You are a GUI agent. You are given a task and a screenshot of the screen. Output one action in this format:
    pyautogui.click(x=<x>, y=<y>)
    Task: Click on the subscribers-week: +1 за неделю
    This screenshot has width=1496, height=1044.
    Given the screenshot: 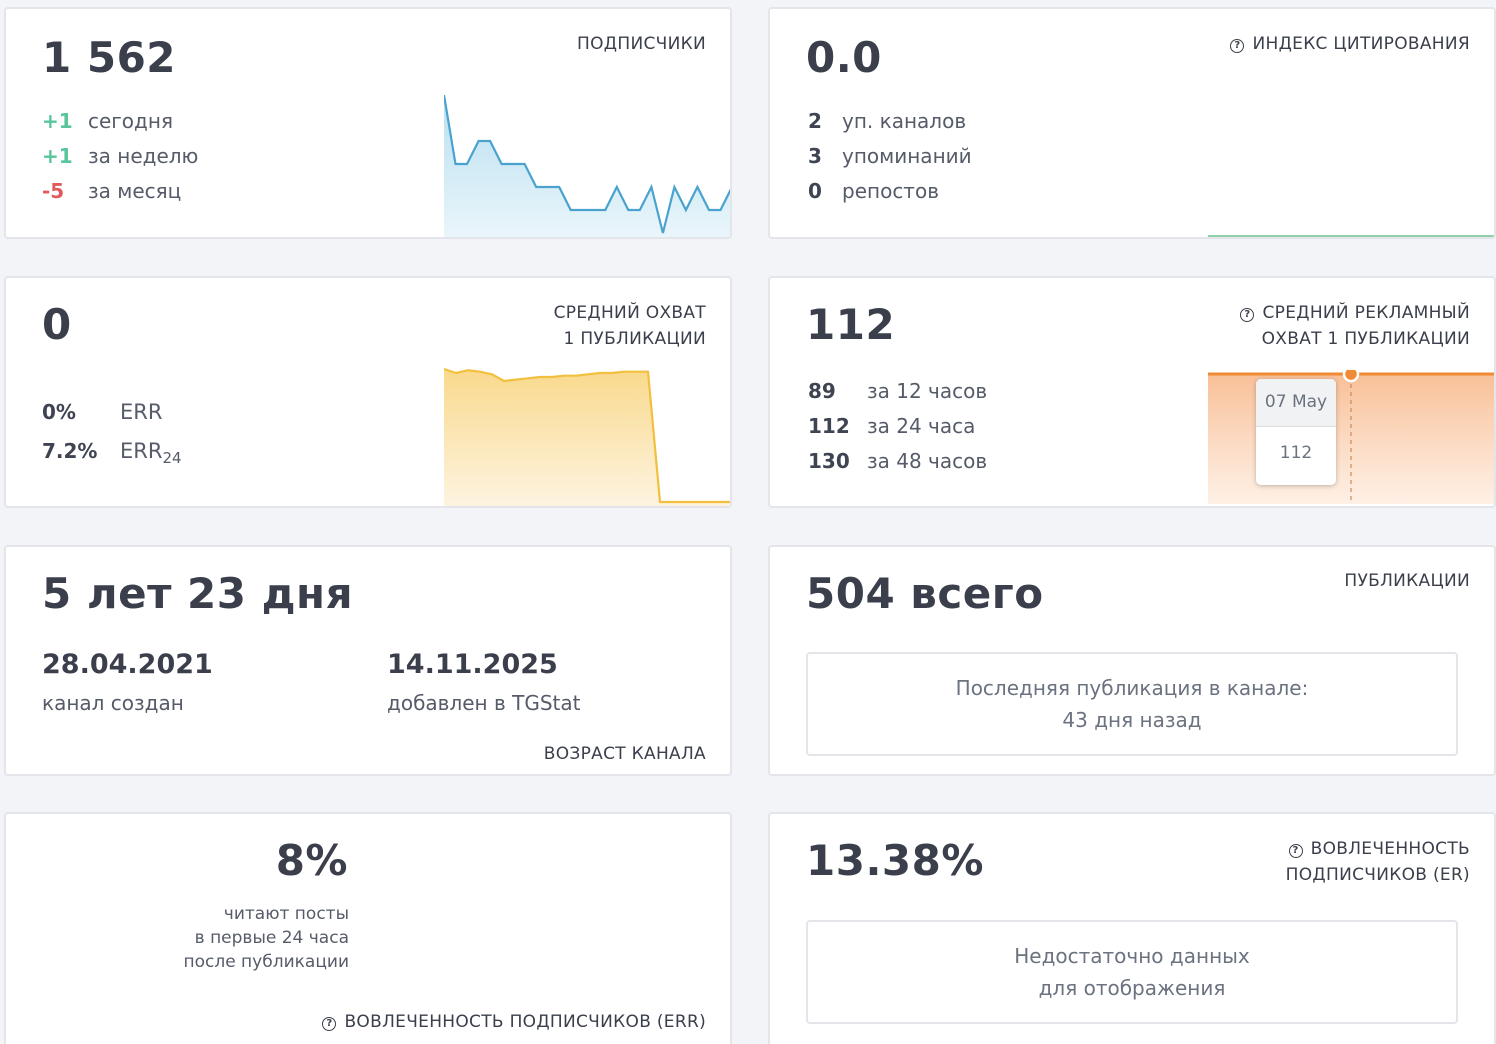 What is the action you would take?
    pyautogui.click(x=120, y=156)
    